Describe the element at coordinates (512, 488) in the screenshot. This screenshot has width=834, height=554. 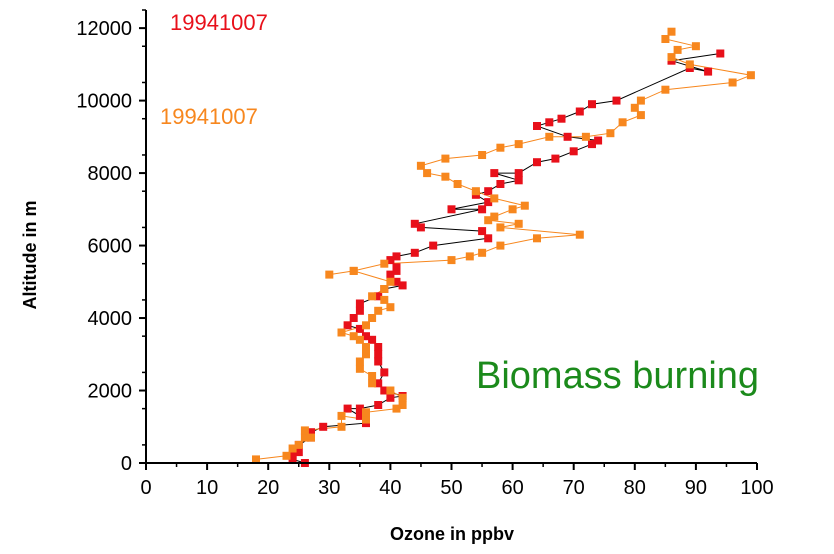
I see `x-tick-label: 60` at that location.